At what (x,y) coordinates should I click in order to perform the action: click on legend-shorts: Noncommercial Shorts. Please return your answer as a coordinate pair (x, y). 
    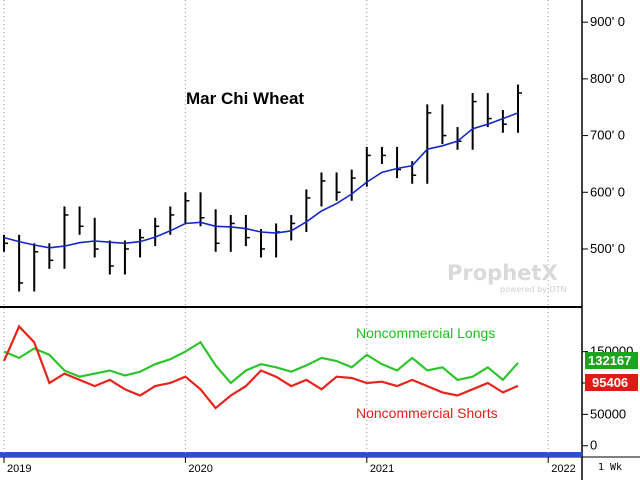
    Looking at the image, I should click on (427, 413).